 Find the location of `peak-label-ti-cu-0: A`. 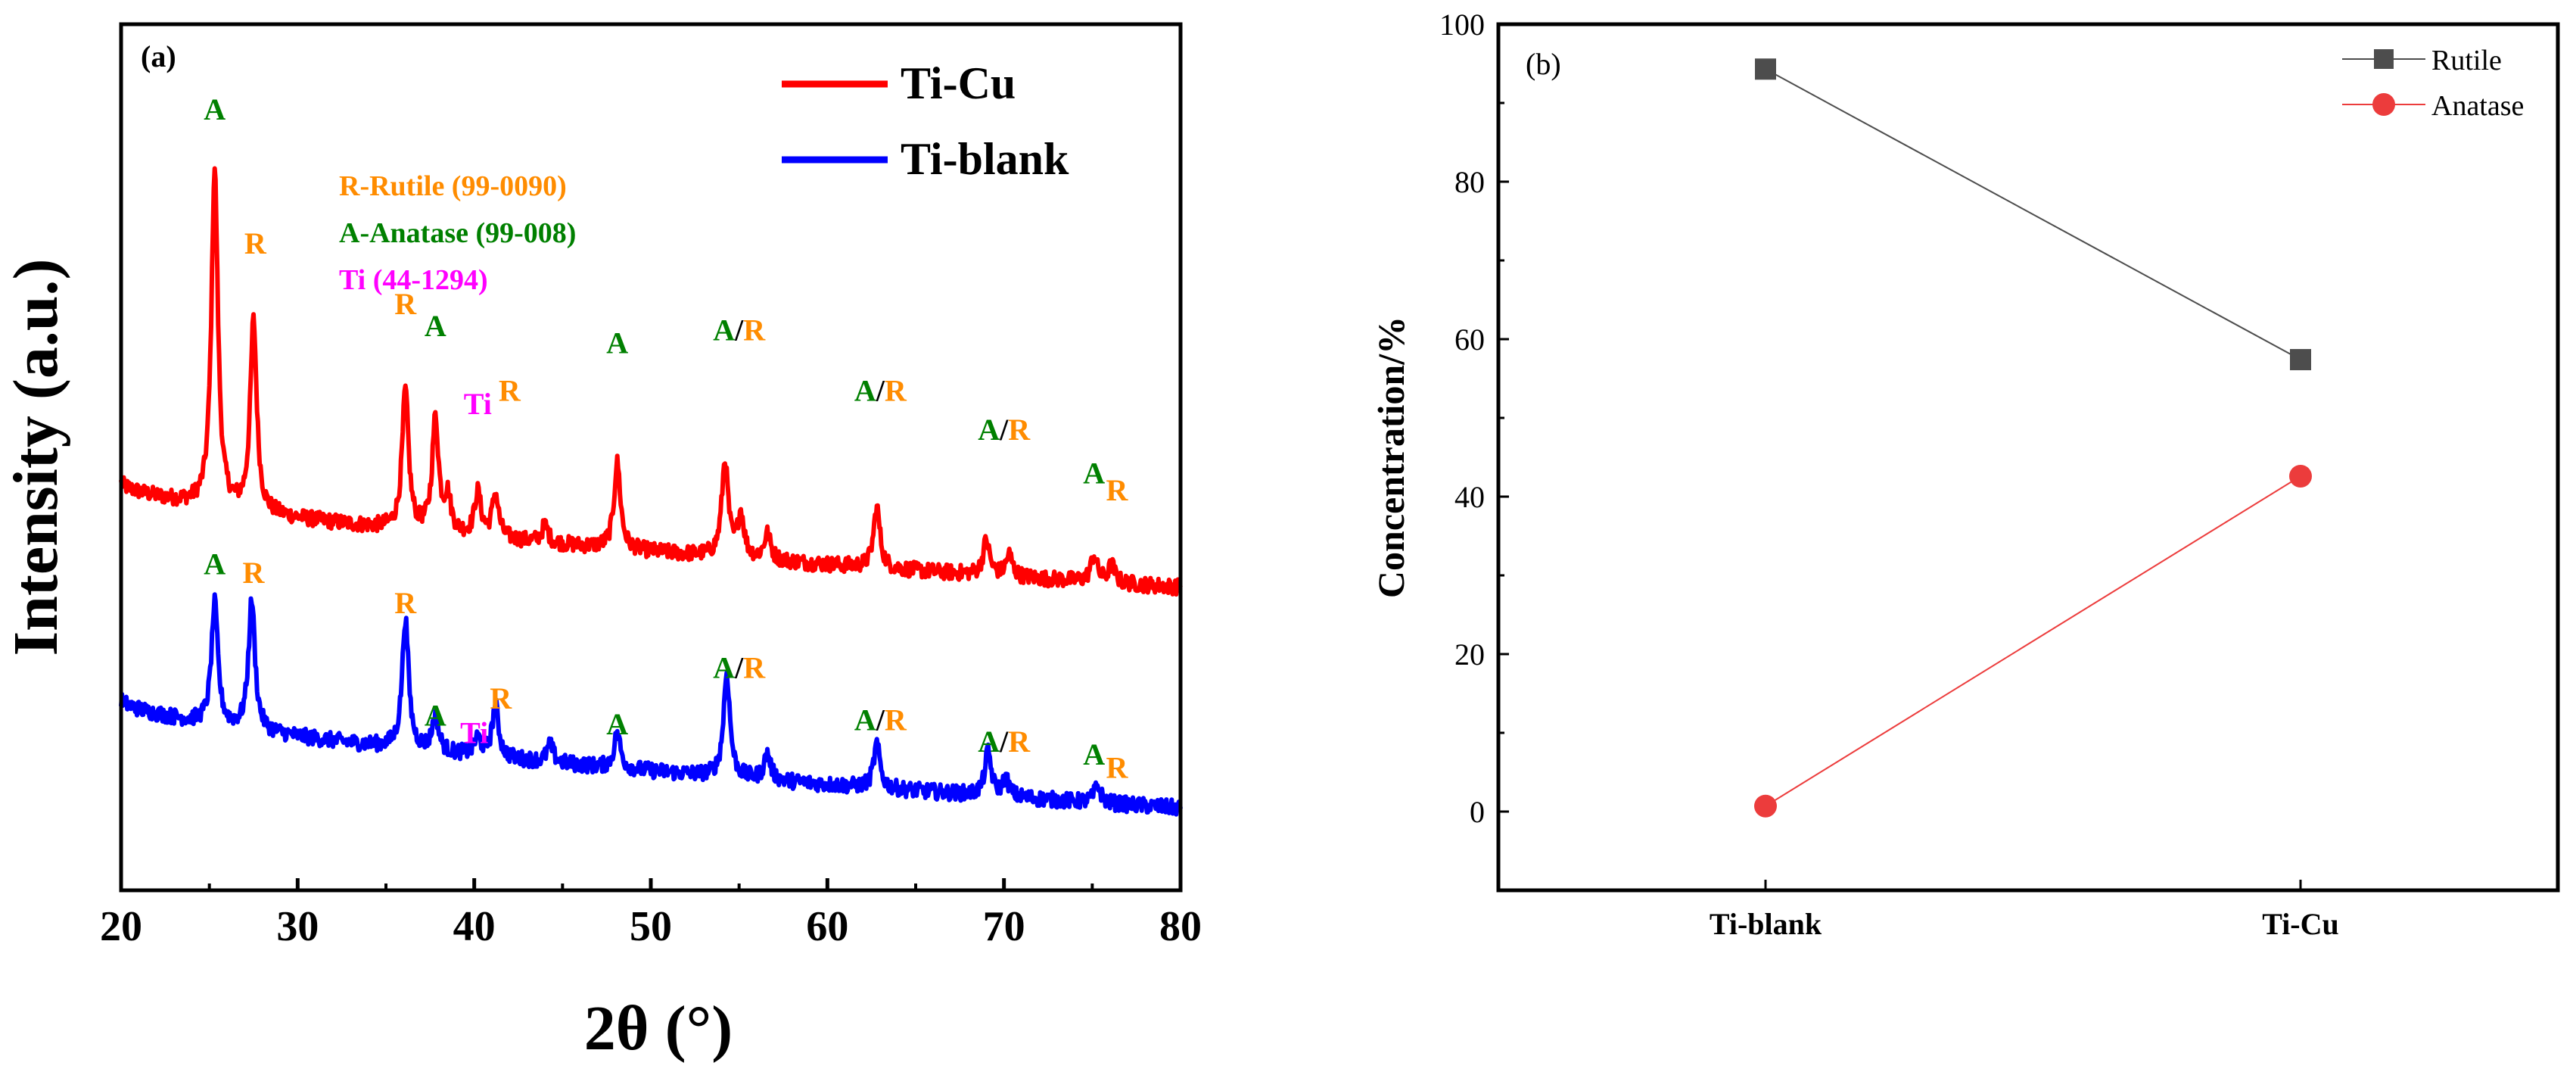

peak-label-ti-cu-0: A is located at coordinates (215, 109).